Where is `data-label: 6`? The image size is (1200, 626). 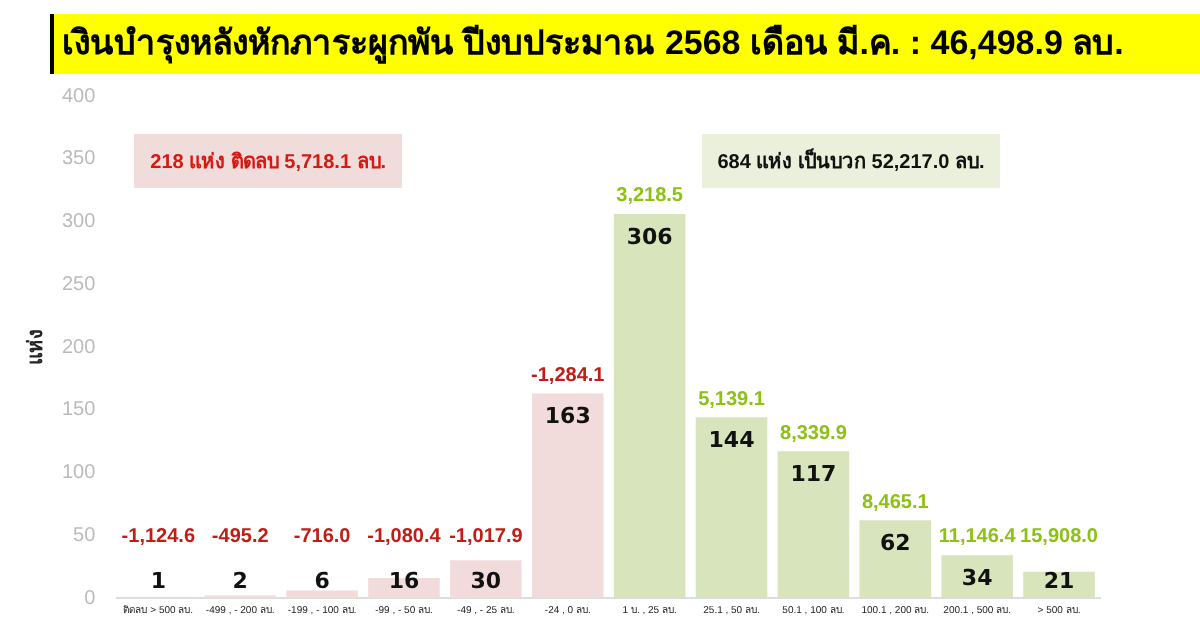
data-label: 6 is located at coordinates (322, 580).